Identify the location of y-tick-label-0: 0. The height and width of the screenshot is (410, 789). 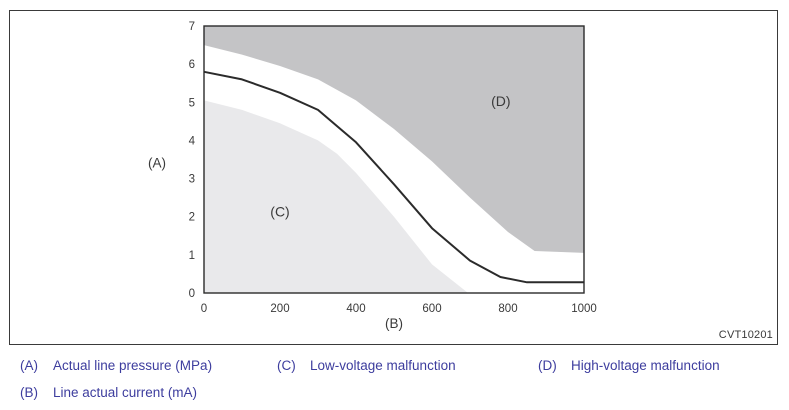
(192, 294).